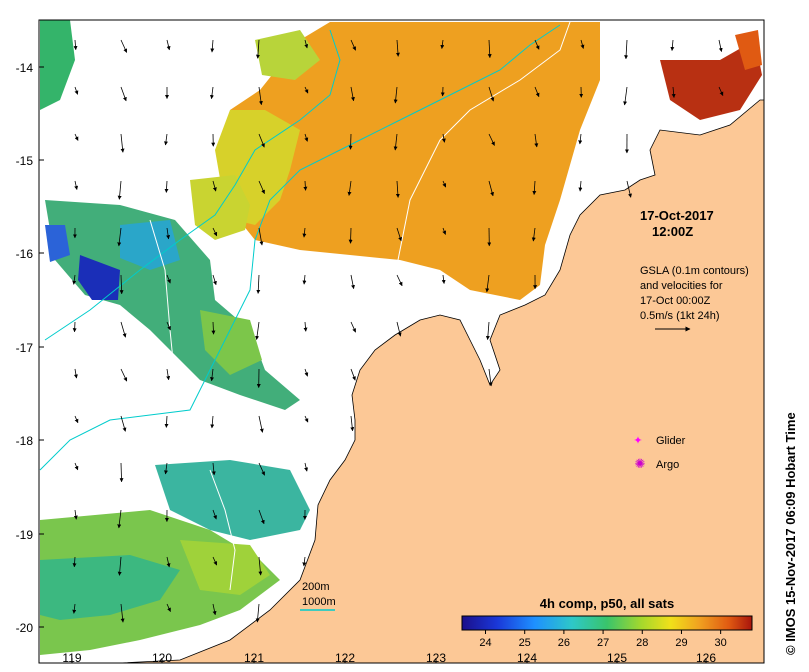 The width and height of the screenshot is (809, 672). What do you see at coordinates (25, 628) in the screenshot?
I see `y-tick-label: -20` at bounding box center [25, 628].